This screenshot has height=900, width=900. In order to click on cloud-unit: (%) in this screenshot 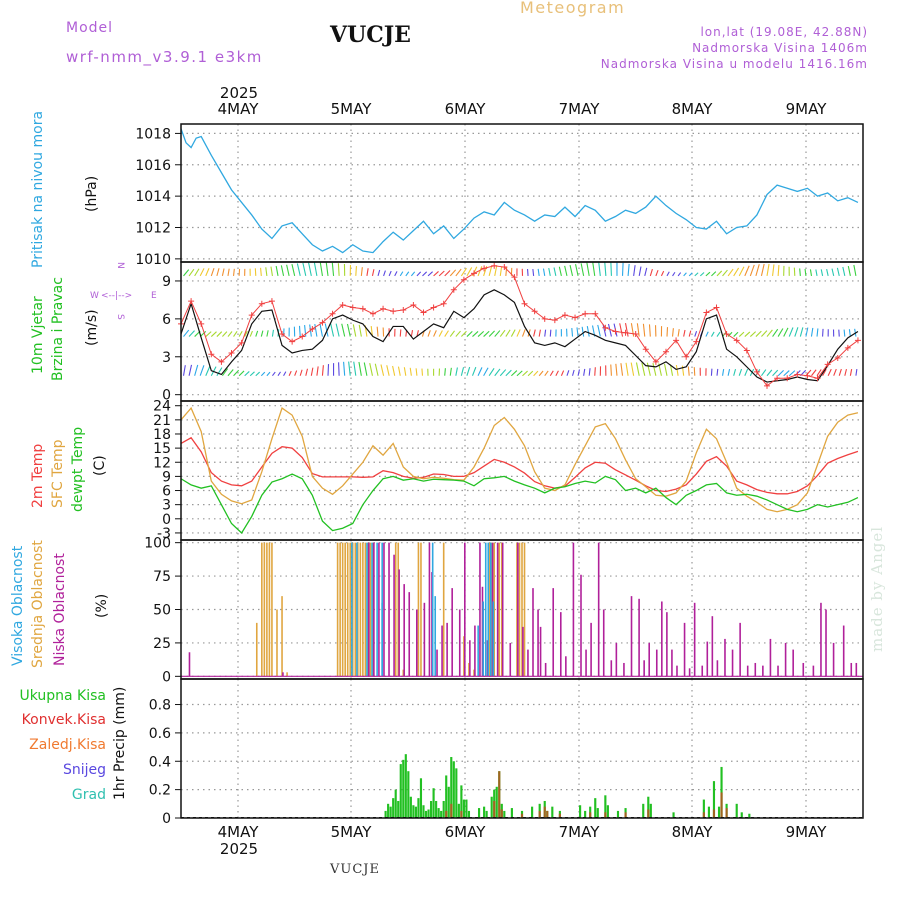, I will do `click(102, 606)`.